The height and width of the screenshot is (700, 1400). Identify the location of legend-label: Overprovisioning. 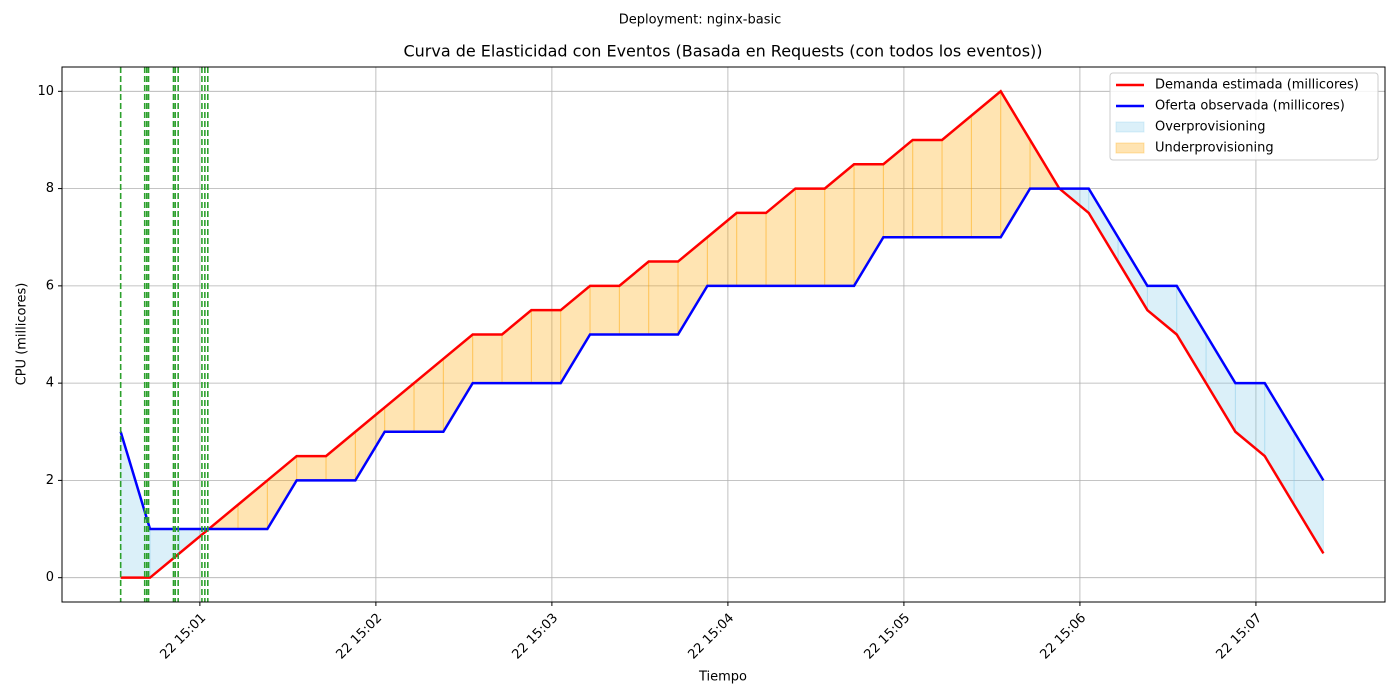
(1210, 127).